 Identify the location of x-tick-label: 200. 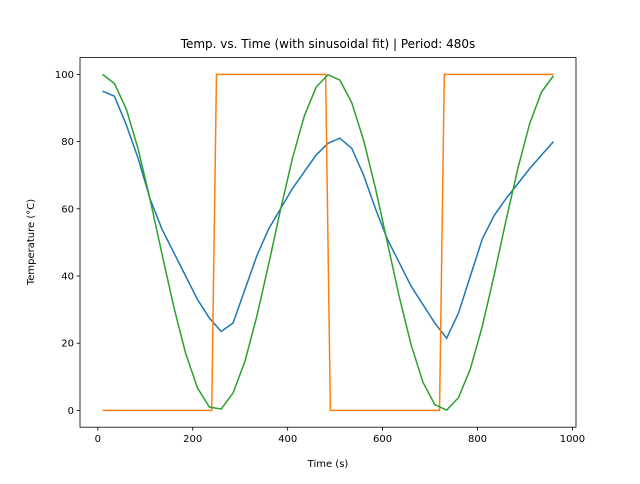
(192, 439).